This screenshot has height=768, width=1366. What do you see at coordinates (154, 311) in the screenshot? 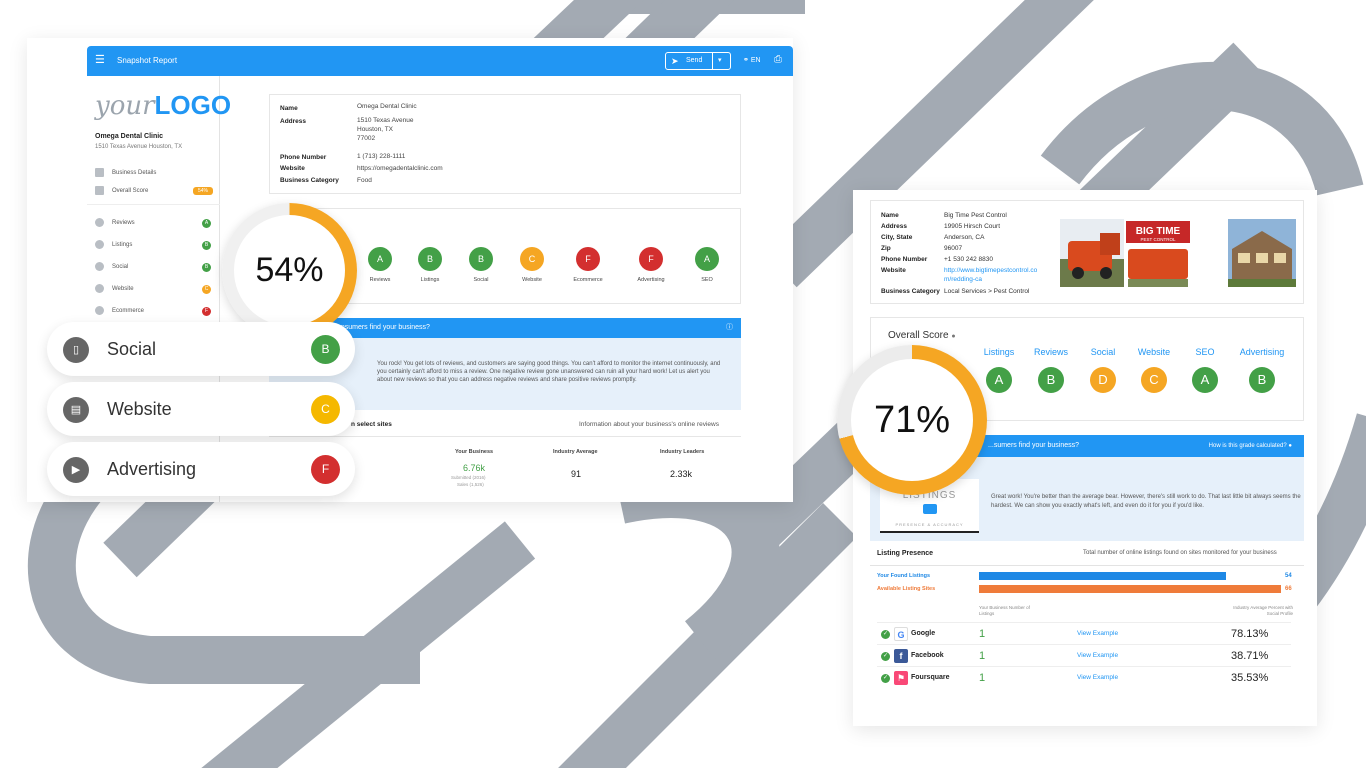
I see `sidebar-item-ecommerce: Ecommerce F` at bounding box center [154, 311].